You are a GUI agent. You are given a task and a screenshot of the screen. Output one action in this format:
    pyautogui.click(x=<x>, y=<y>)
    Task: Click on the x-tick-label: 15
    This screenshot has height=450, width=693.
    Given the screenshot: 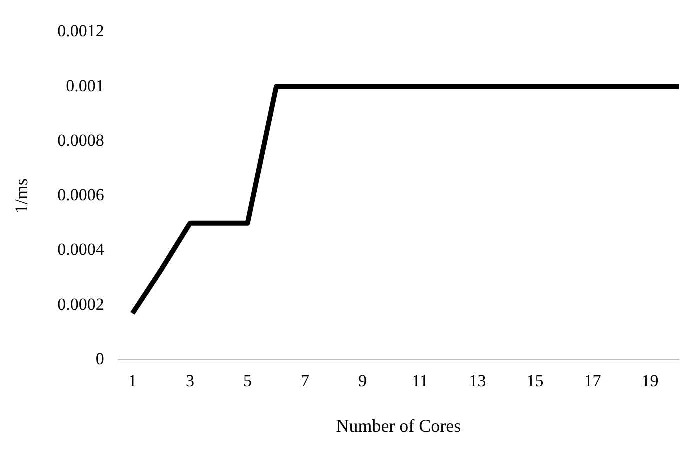 What is the action you would take?
    pyautogui.click(x=535, y=381)
    